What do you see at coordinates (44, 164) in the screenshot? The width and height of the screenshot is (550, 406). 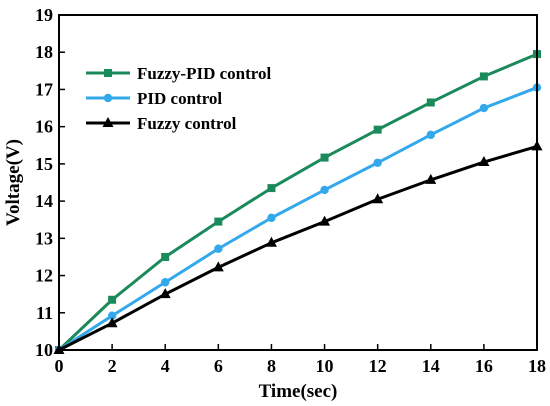 I see `y-tick-label: 15` at bounding box center [44, 164].